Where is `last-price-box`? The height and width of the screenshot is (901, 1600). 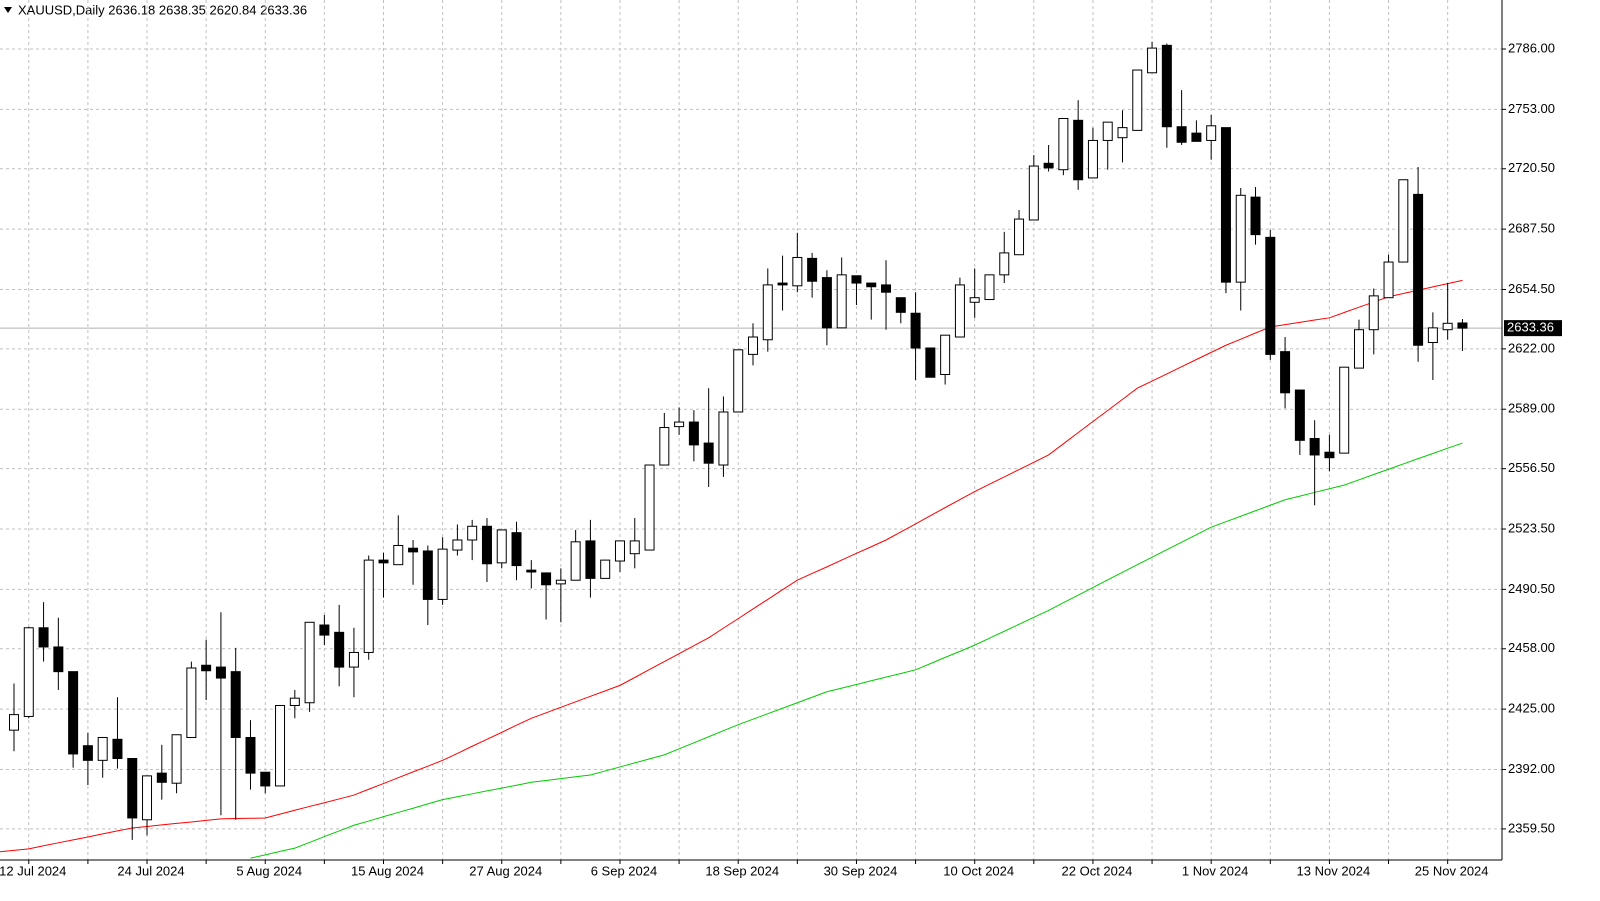 last-price-box is located at coordinates (1533, 328).